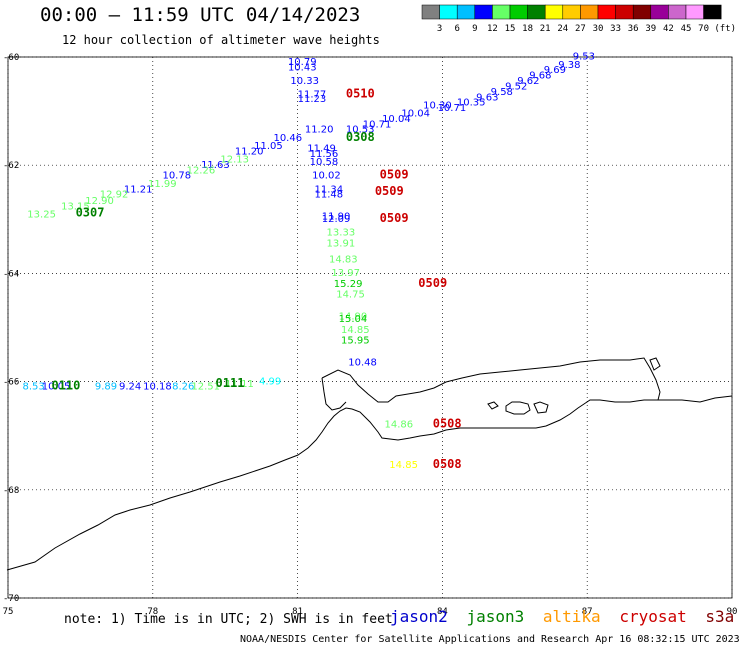  I want to click on swh-value: 9.68, so click(540, 76).